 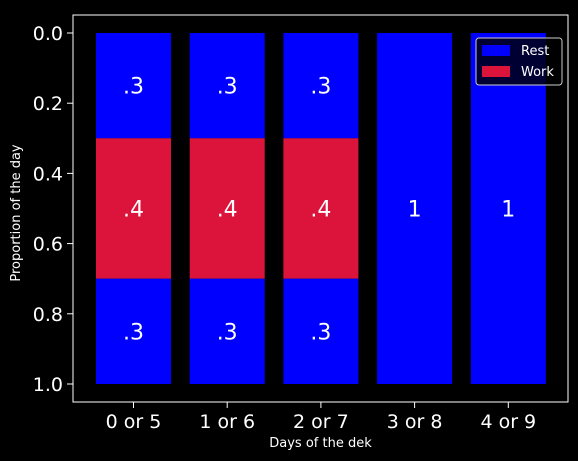 I want to click on segment-value-label-2-0: .3, so click(x=320, y=87).